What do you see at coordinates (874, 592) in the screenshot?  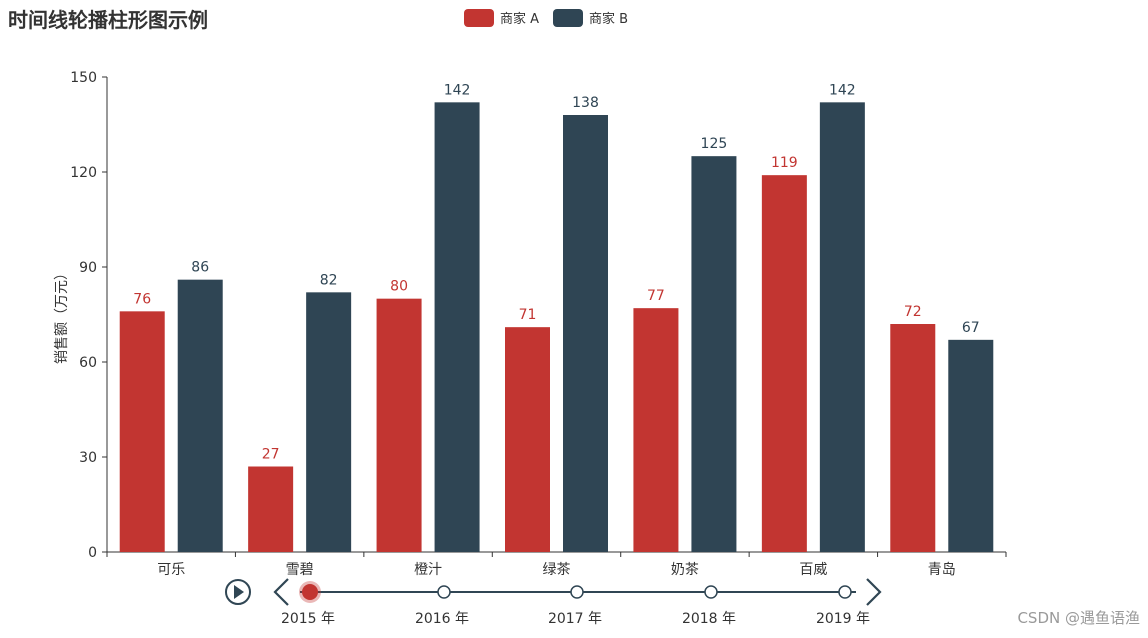 I see `chevron-right-icon` at bounding box center [874, 592].